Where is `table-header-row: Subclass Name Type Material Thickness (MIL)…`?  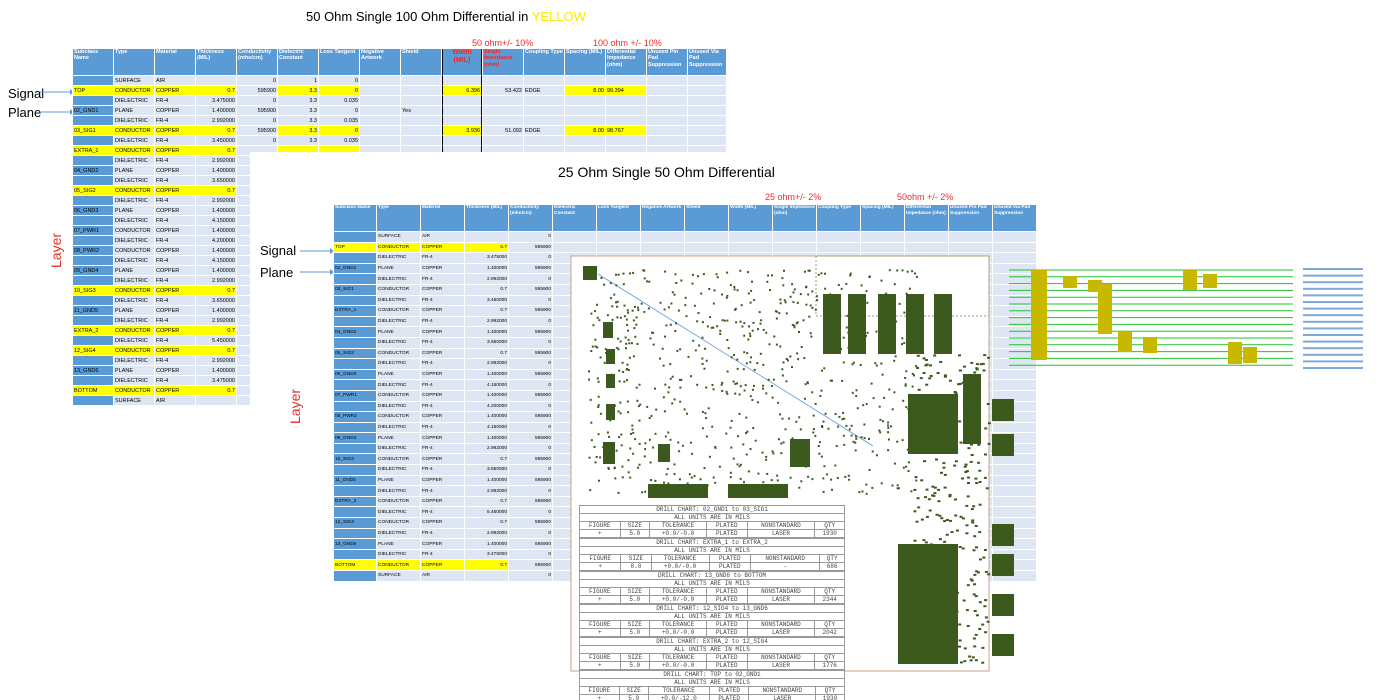 table-header-row: Subclass Name Type Material Thickness (MIL)… is located at coordinates (399, 62).